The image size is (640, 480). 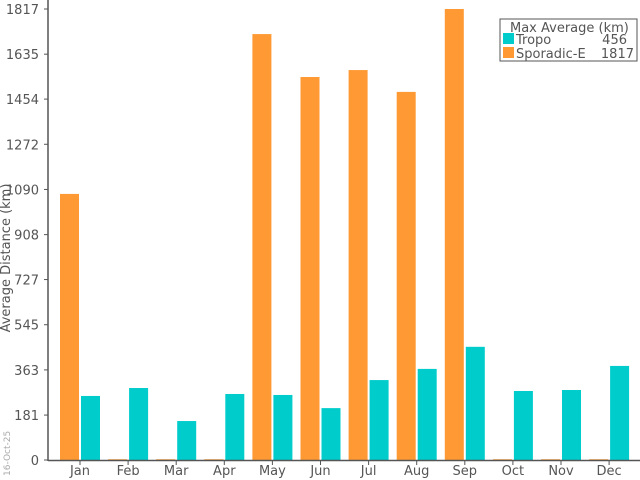 What do you see at coordinates (406, 275) in the screenshot?
I see `bar-sporadic-e-aug` at bounding box center [406, 275].